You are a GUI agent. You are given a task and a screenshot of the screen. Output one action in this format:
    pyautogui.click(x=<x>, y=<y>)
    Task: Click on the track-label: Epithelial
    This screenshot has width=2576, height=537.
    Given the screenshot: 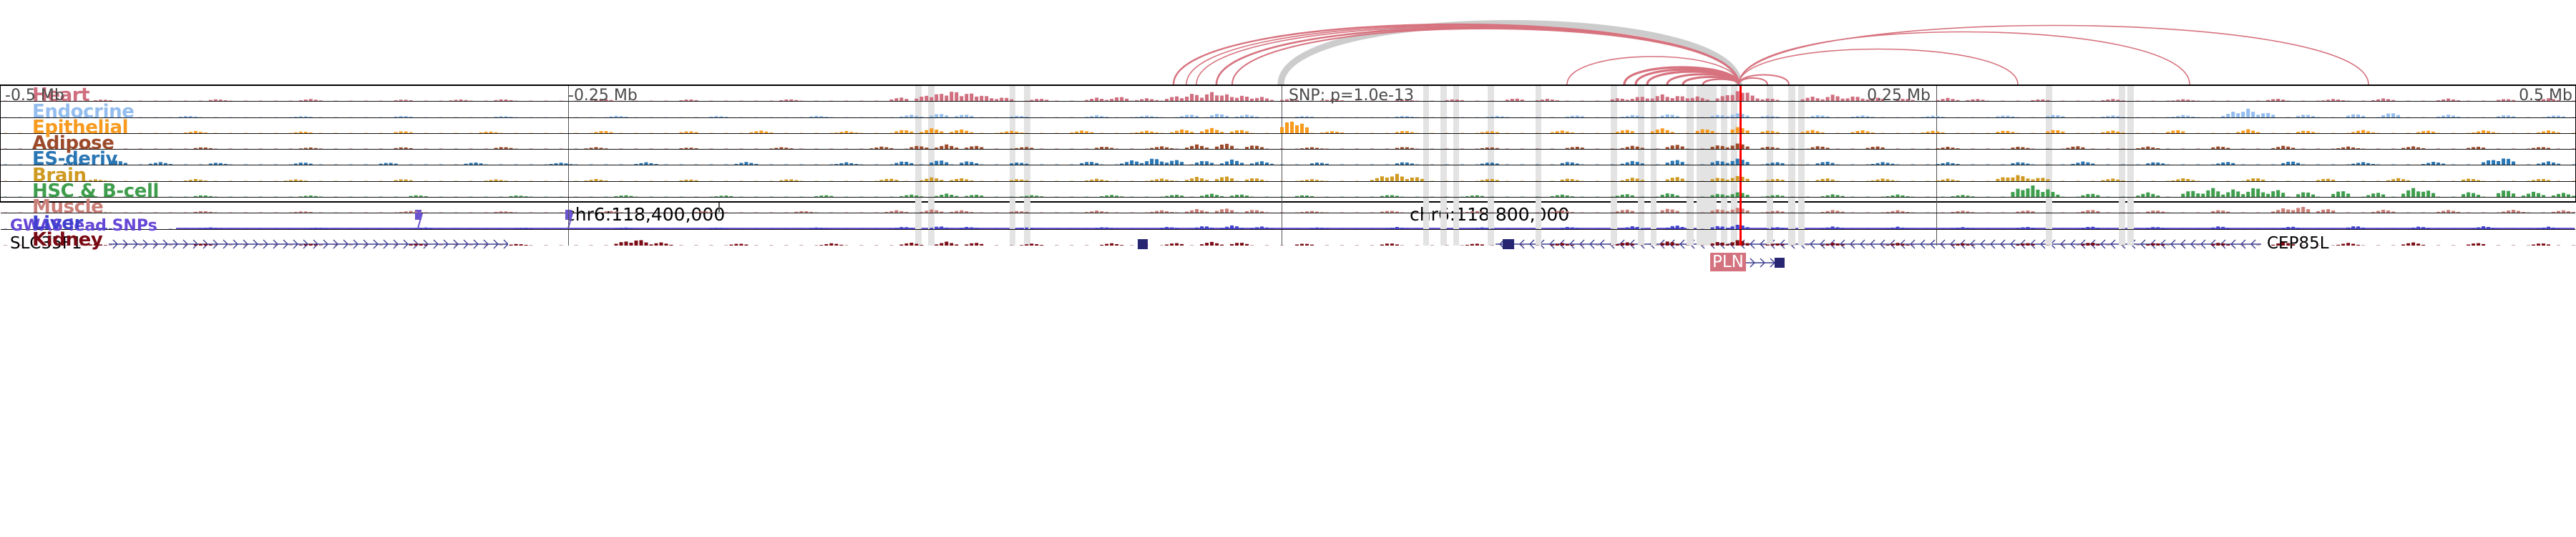 What is the action you would take?
    pyautogui.click(x=80, y=127)
    